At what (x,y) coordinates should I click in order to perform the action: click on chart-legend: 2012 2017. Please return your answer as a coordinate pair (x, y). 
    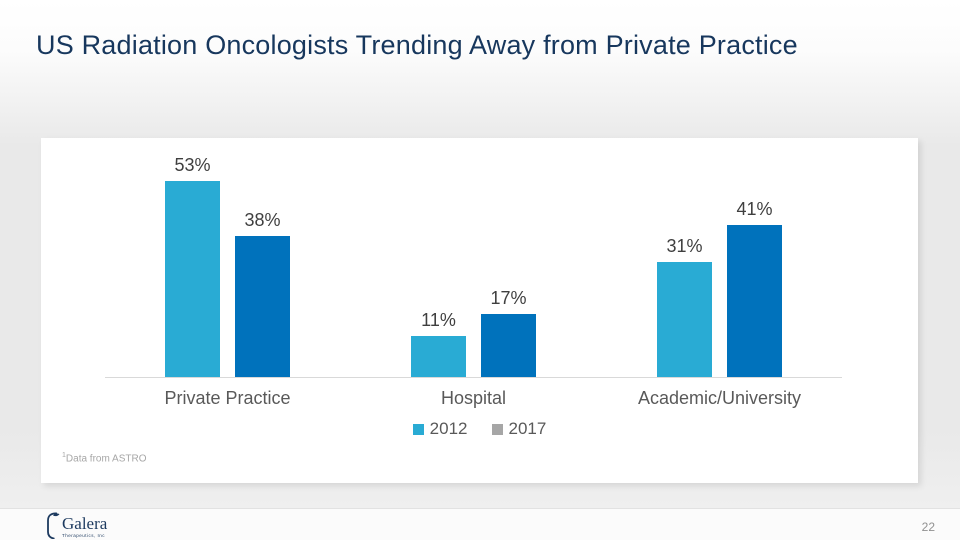
    Looking at the image, I should click on (479, 429).